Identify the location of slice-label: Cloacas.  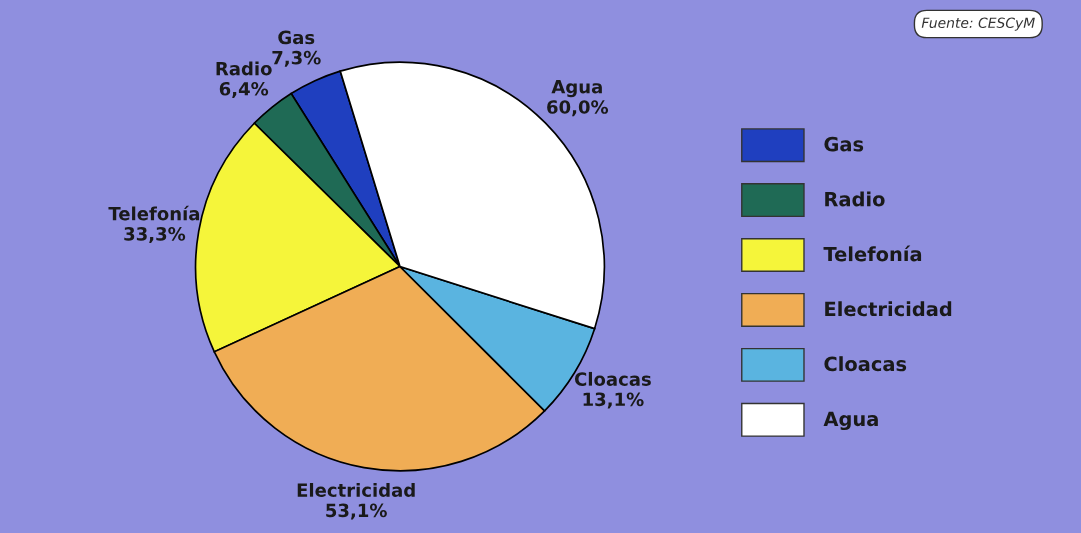
(612, 378).